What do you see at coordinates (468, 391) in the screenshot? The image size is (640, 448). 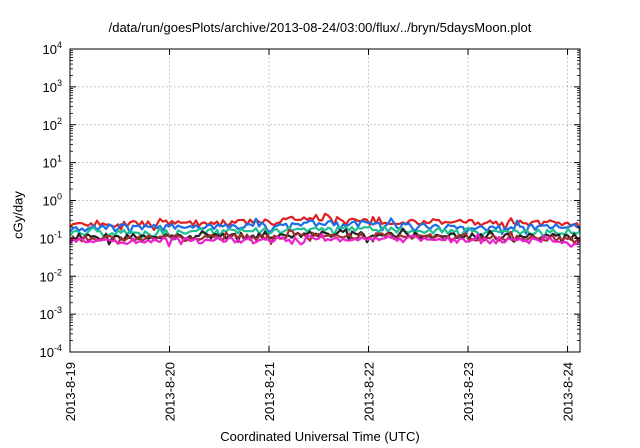 I see `x-tick-label: 2013-8-23` at bounding box center [468, 391].